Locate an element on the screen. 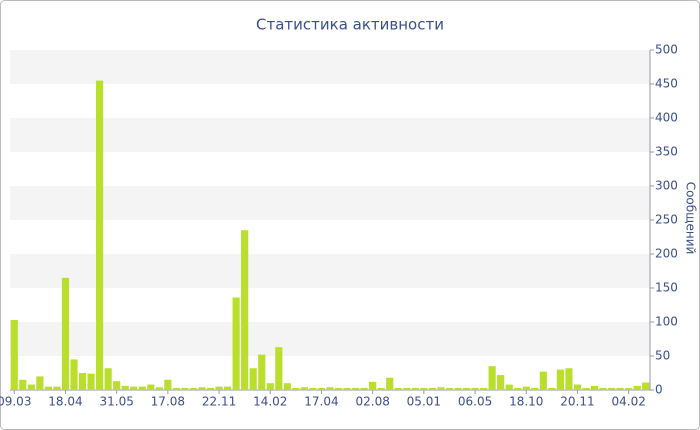 Image resolution: width=700 pixels, height=430 pixels. x-tick-label: 31.05 is located at coordinates (116, 402).